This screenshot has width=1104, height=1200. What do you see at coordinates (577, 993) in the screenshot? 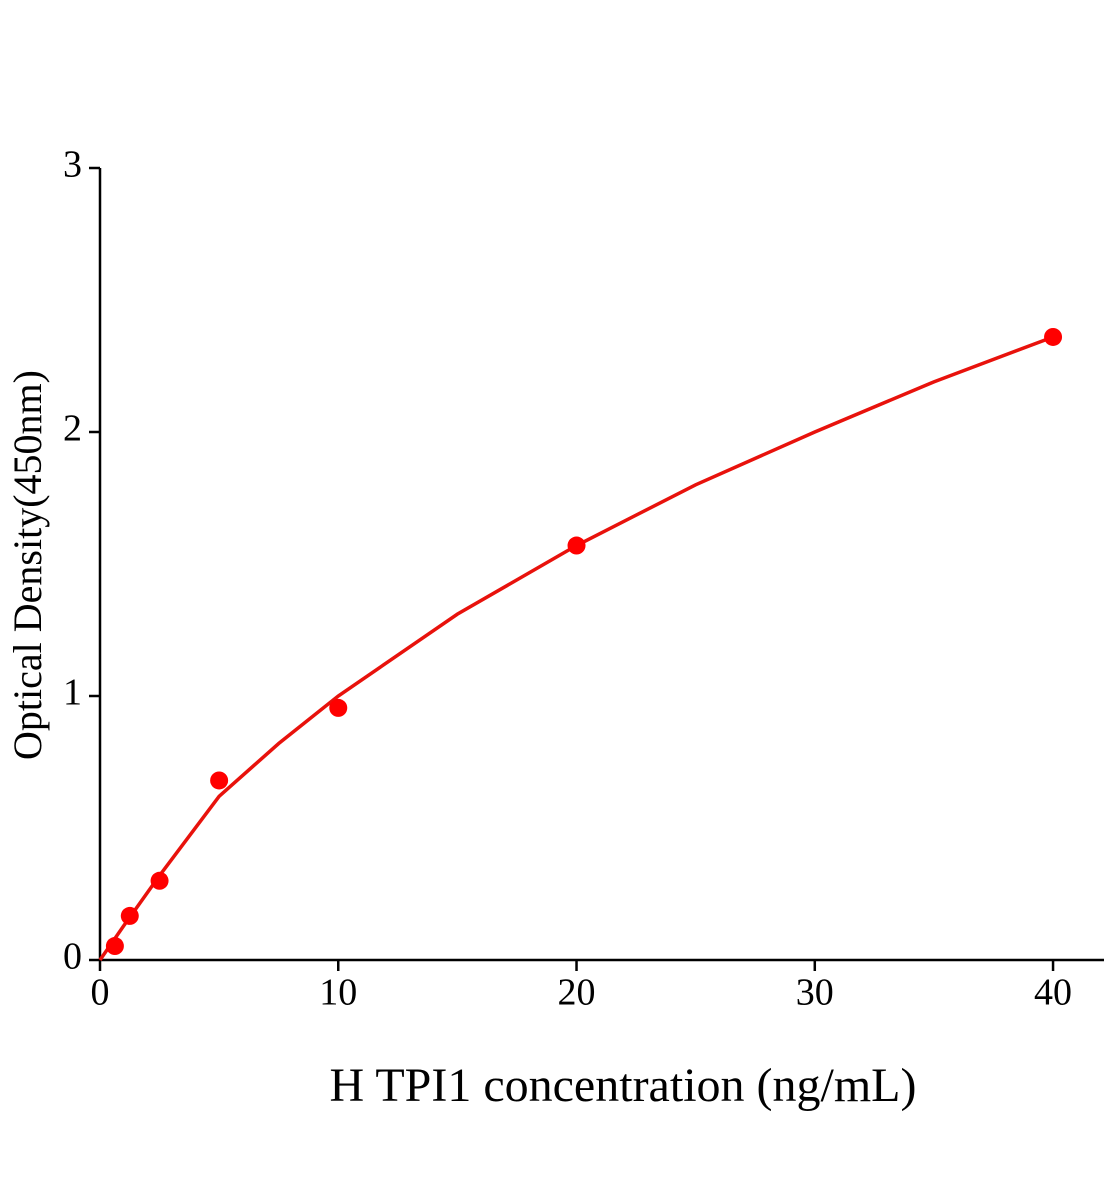
I see `x-tick-label: 20` at bounding box center [577, 993].